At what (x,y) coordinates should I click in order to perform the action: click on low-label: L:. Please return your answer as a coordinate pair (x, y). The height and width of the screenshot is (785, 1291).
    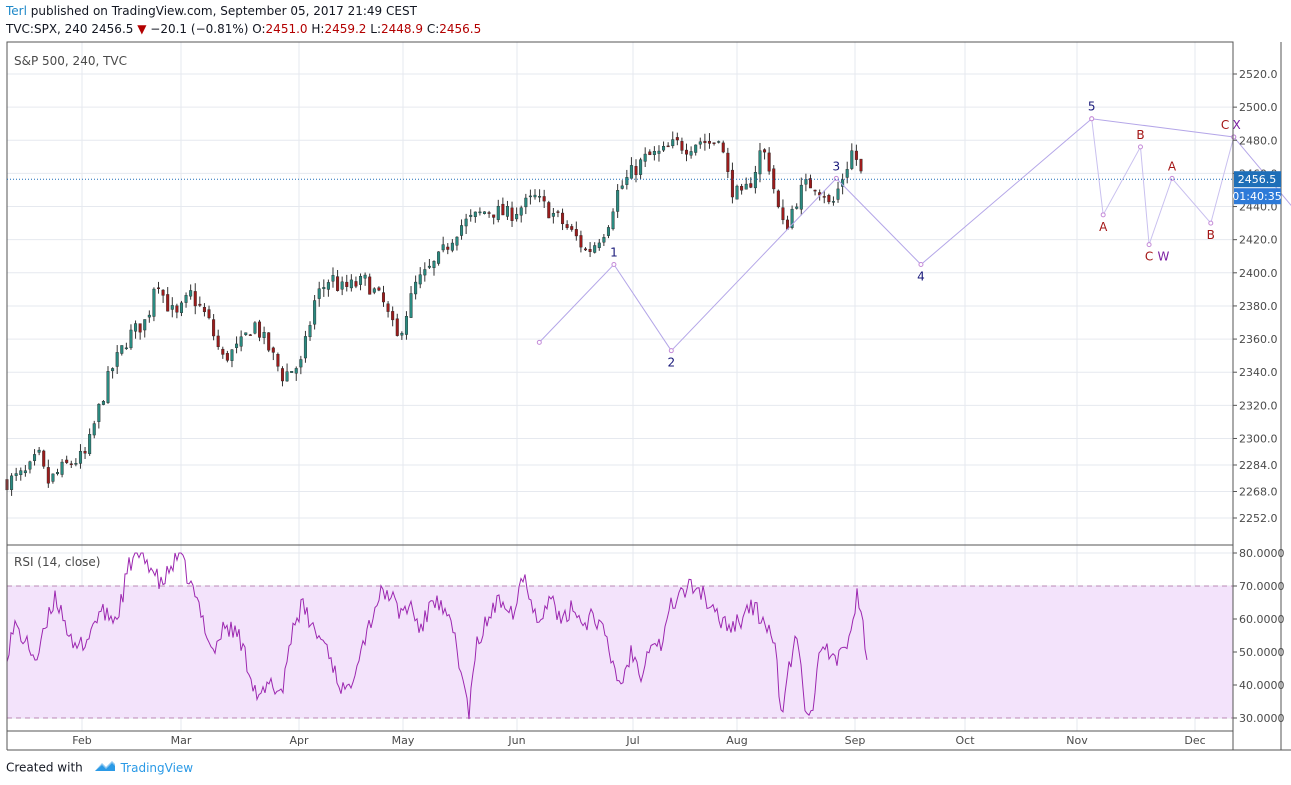
    Looking at the image, I should click on (376, 29).